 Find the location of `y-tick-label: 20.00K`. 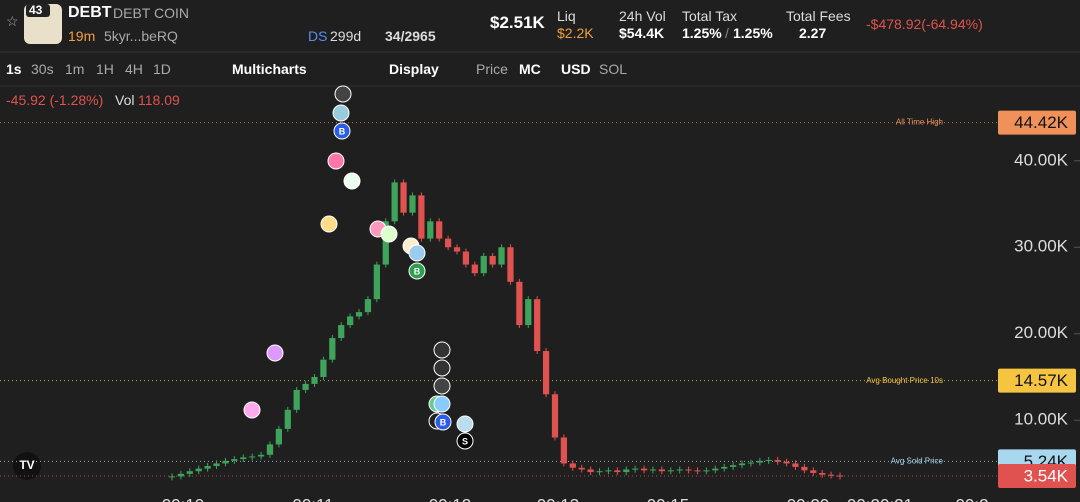

y-tick-label: 20.00K is located at coordinates (1041, 332).